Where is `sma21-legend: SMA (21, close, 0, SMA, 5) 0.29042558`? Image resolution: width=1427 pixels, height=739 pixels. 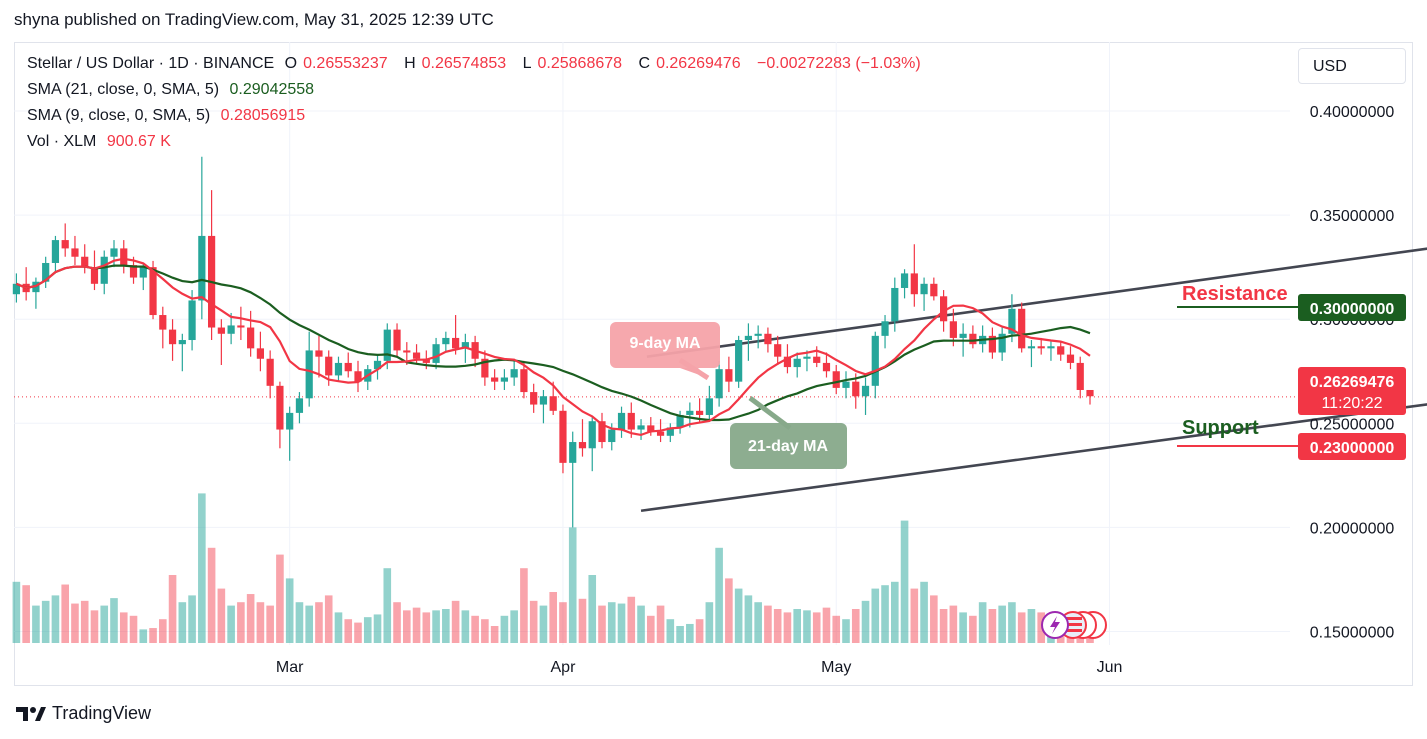
sma21-legend: SMA (21, close, 0, SMA, 5) 0.29042558 is located at coordinates (173, 90).